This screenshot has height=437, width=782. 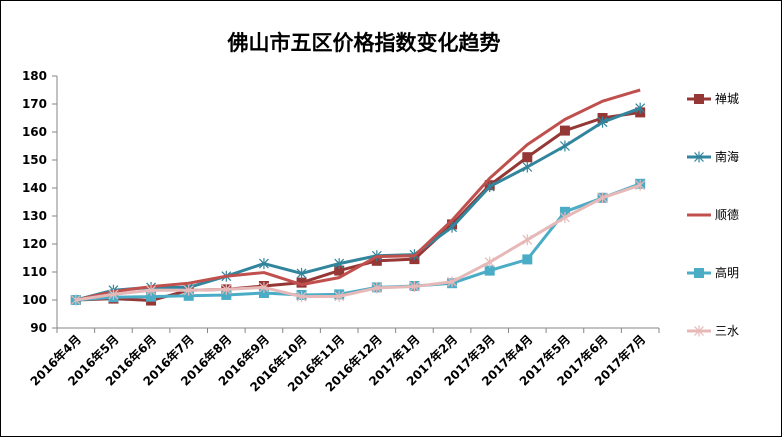 What do you see at coordinates (713, 214) in the screenshot?
I see `legend-entry: 顺德` at bounding box center [713, 214].